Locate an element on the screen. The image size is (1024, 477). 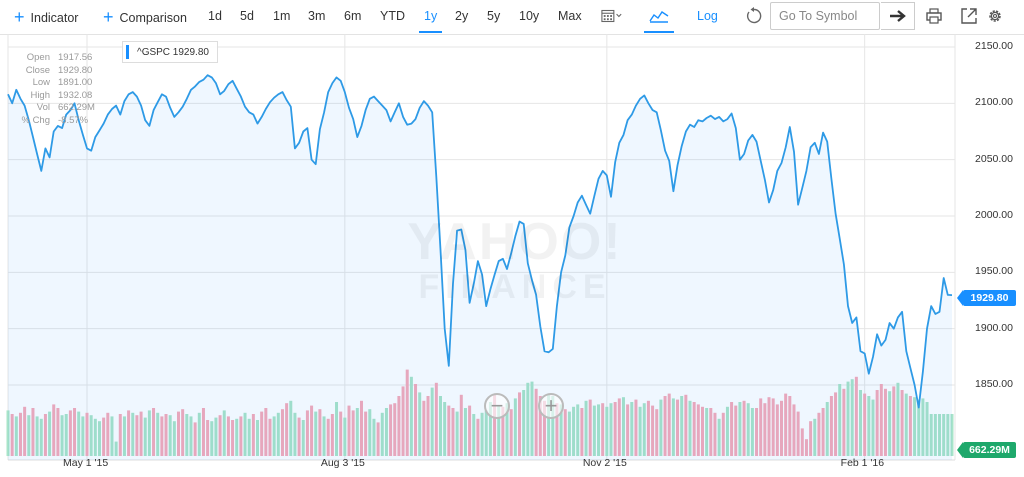
y-tick-label: 1950.00 is located at coordinates (994, 271).